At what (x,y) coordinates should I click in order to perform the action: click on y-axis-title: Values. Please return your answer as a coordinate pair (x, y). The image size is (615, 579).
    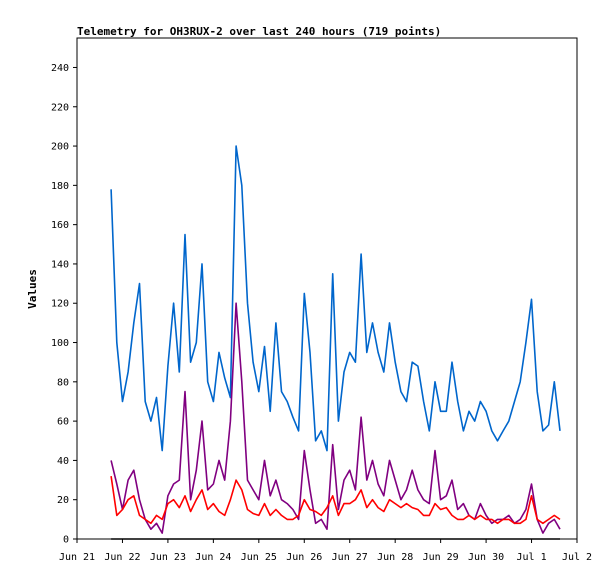
    Looking at the image, I should click on (32, 289).